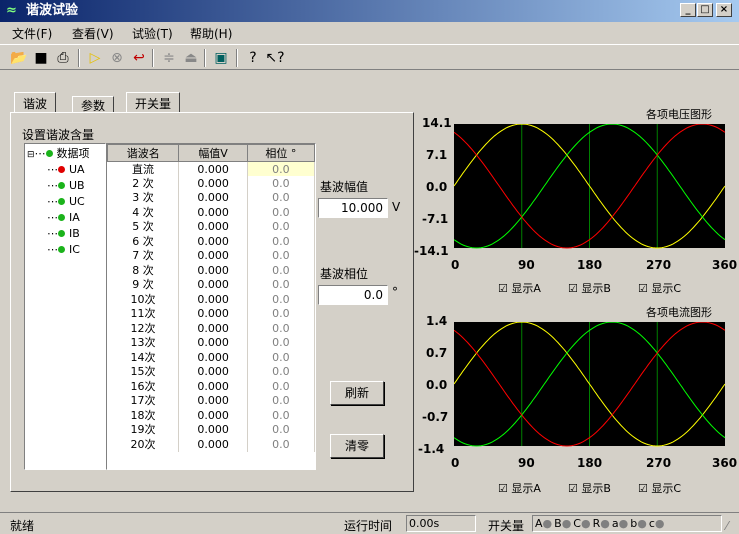 This screenshot has width=739, height=534. I want to click on table-row: 19次 0.000 0.0, so click(211, 429).